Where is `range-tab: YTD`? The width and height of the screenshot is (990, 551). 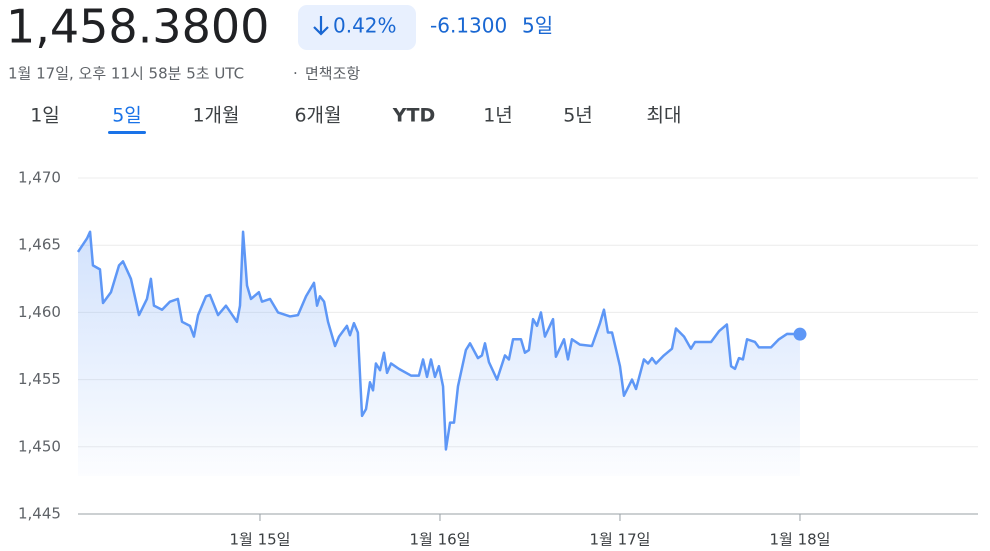
range-tab: YTD is located at coordinates (414, 116).